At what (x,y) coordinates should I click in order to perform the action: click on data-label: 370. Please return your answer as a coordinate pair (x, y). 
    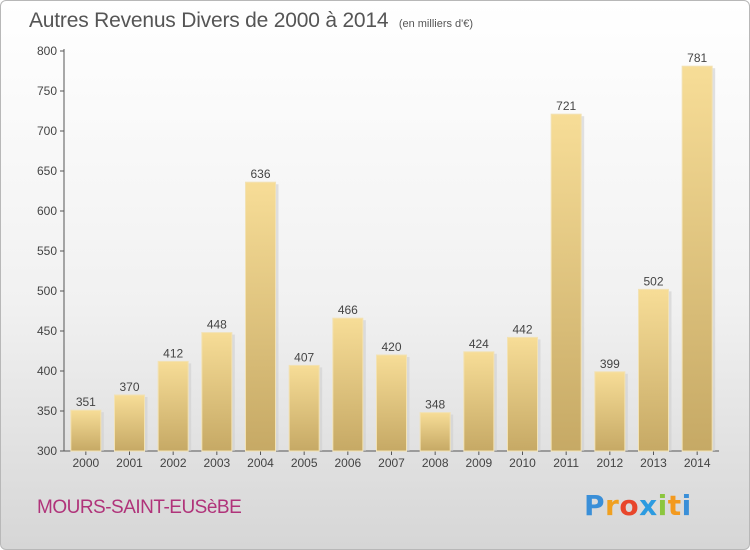
    Looking at the image, I should click on (129, 387).